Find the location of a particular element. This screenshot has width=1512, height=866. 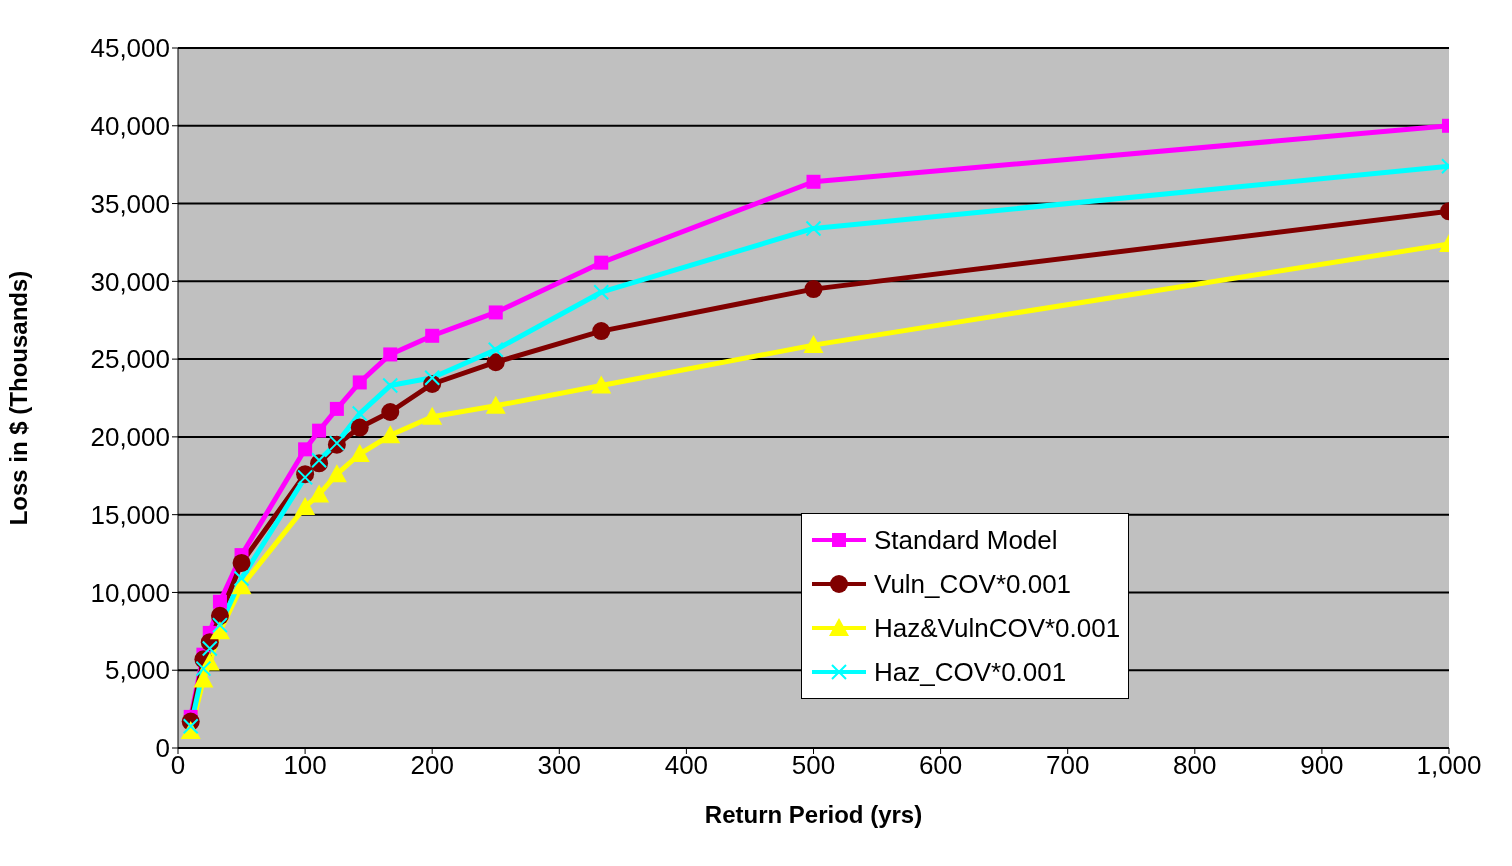

y-tick-label: 45,000 is located at coordinates (130, 48).